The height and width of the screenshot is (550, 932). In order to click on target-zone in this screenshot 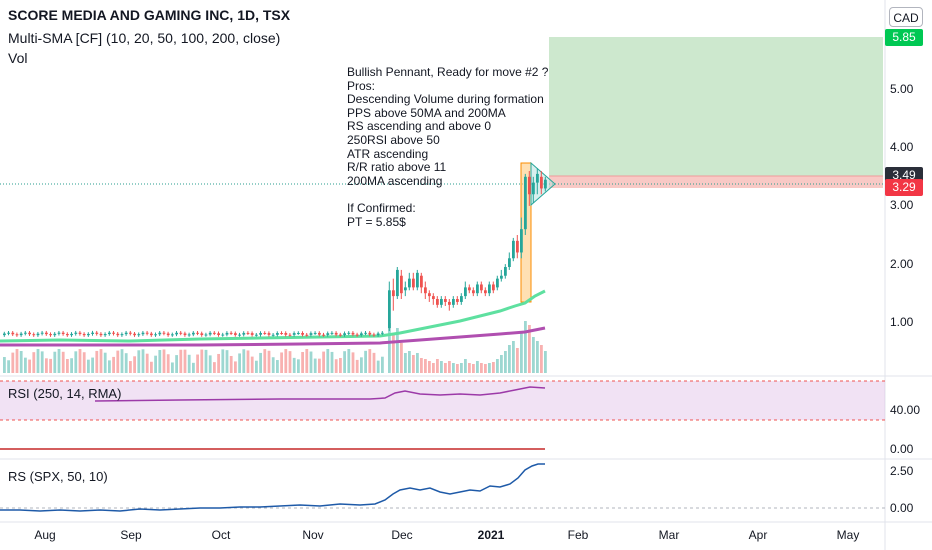, I will do `click(716, 106)`.